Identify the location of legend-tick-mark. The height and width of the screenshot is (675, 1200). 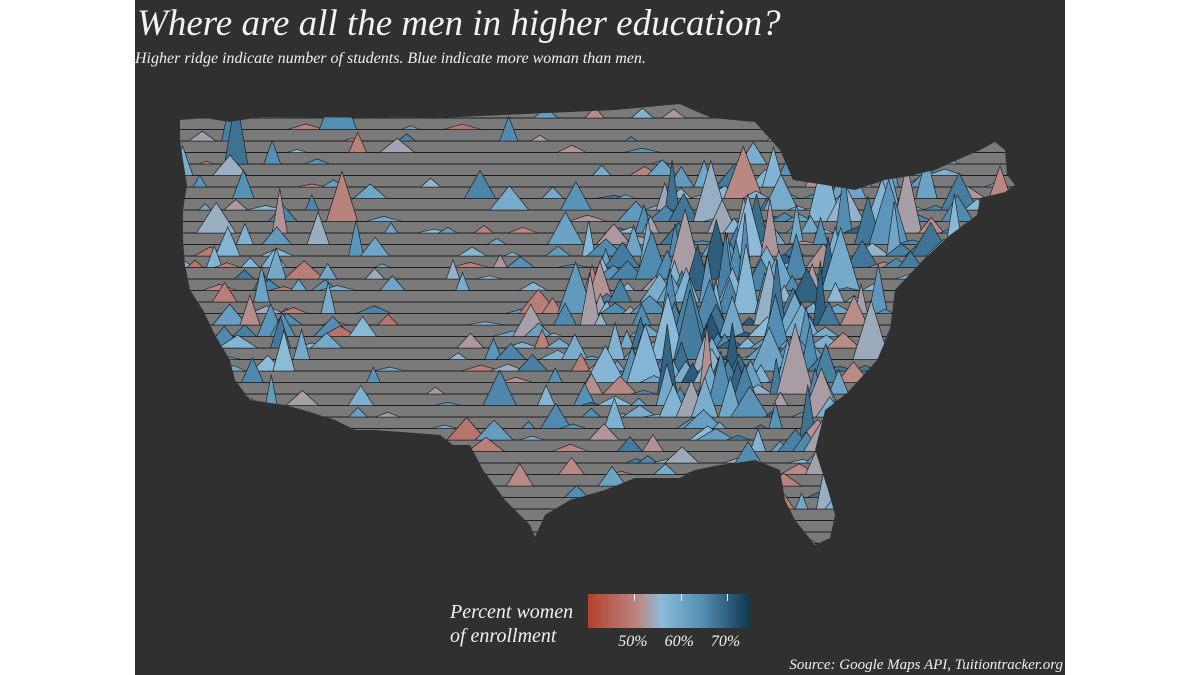
(681, 597).